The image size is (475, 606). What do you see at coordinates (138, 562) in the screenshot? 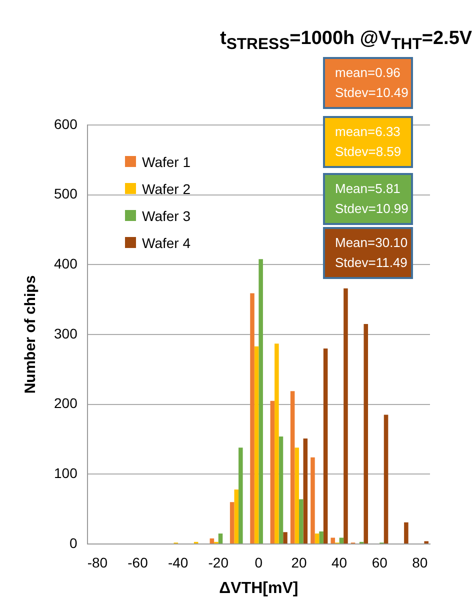
I see `x-tick-label: -60` at bounding box center [138, 562].